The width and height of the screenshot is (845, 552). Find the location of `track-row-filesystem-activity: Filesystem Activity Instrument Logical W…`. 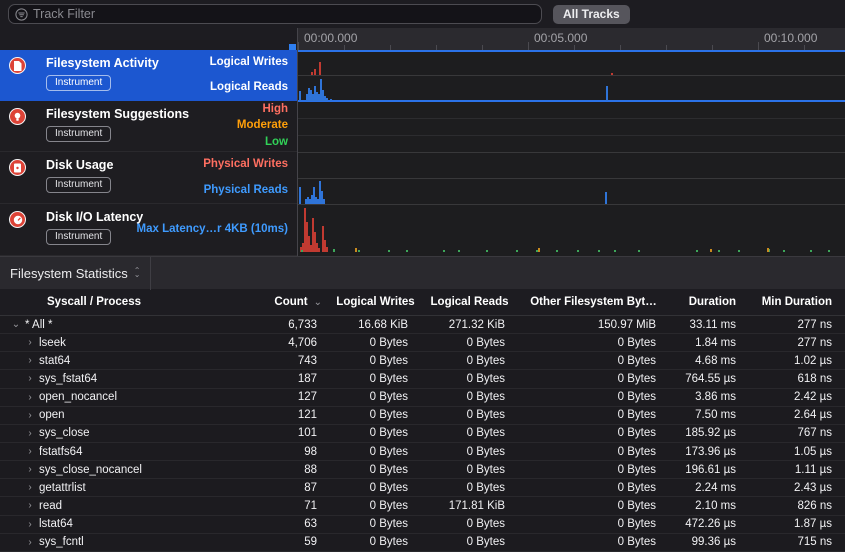

track-row-filesystem-activity: Filesystem Activity Instrument Logical W… is located at coordinates (148, 75).